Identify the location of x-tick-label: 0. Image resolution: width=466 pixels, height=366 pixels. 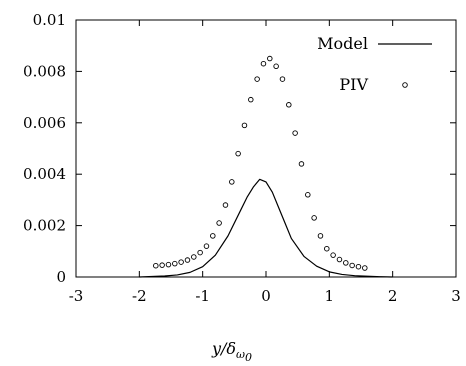
(266, 296).